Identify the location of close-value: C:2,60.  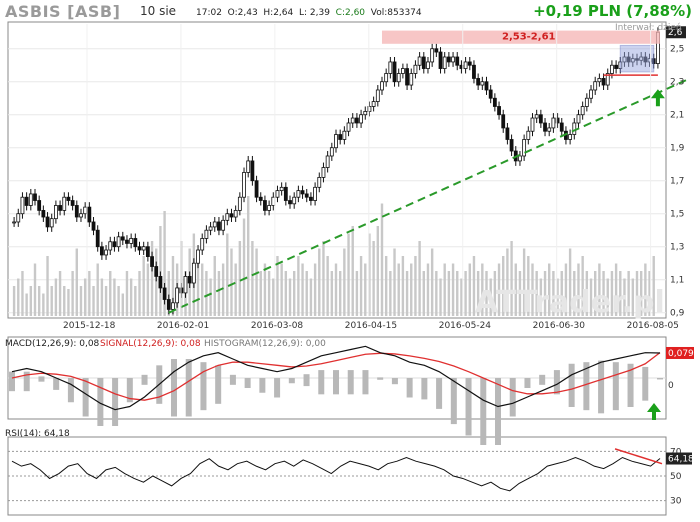
(350, 13).